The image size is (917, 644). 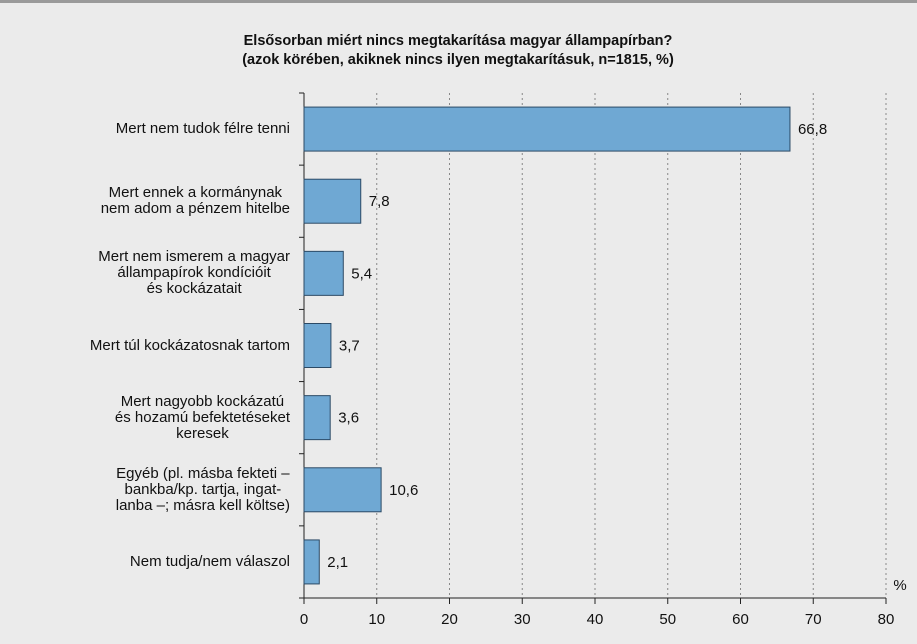 What do you see at coordinates (348, 418) in the screenshot?
I see `value-label: 3,6` at bounding box center [348, 418].